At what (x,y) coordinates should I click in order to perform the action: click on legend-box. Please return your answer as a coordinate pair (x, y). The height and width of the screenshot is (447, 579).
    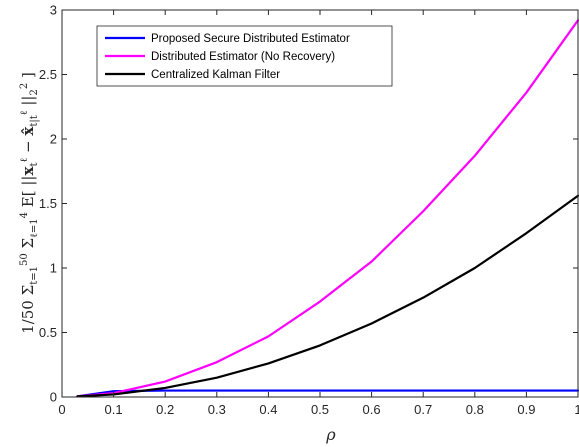
    Looking at the image, I should click on (244, 56).